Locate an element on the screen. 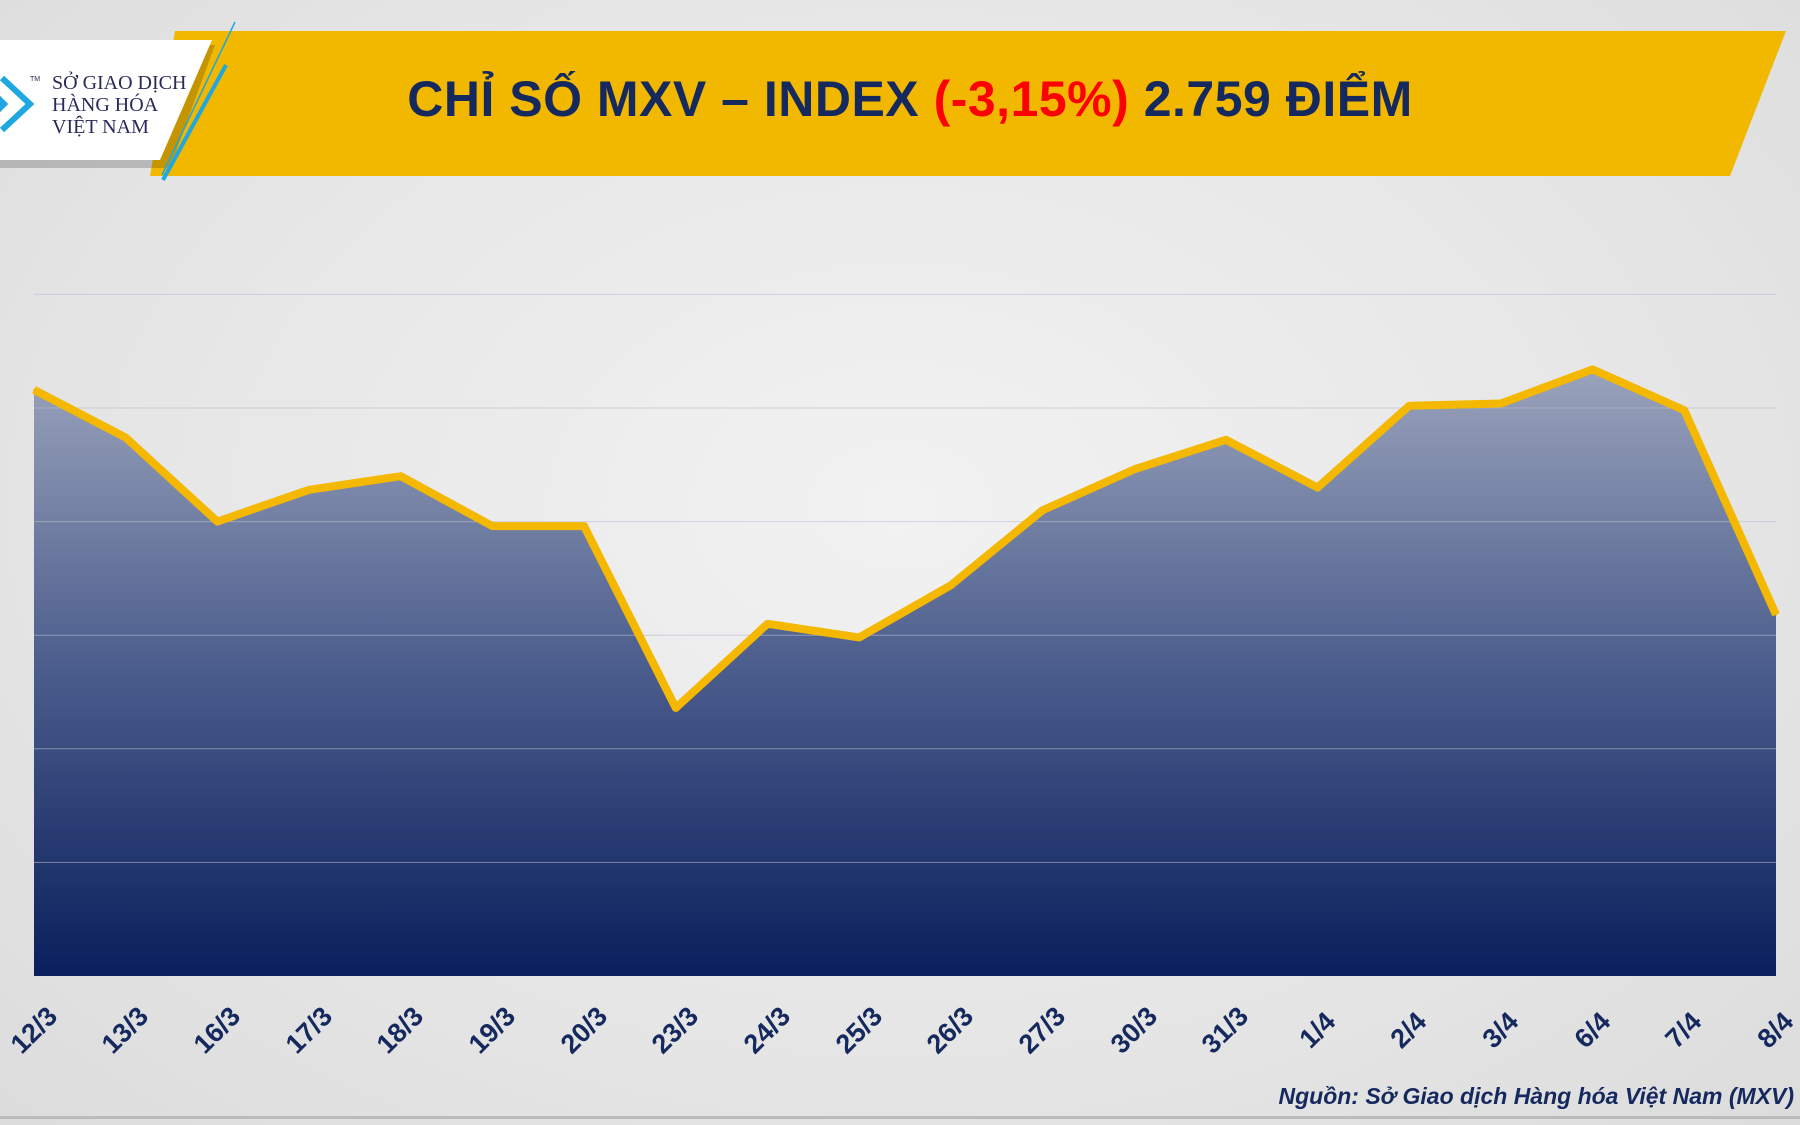 This screenshot has width=1800, height=1125. data-point-1/4 is located at coordinates (1317, 487).